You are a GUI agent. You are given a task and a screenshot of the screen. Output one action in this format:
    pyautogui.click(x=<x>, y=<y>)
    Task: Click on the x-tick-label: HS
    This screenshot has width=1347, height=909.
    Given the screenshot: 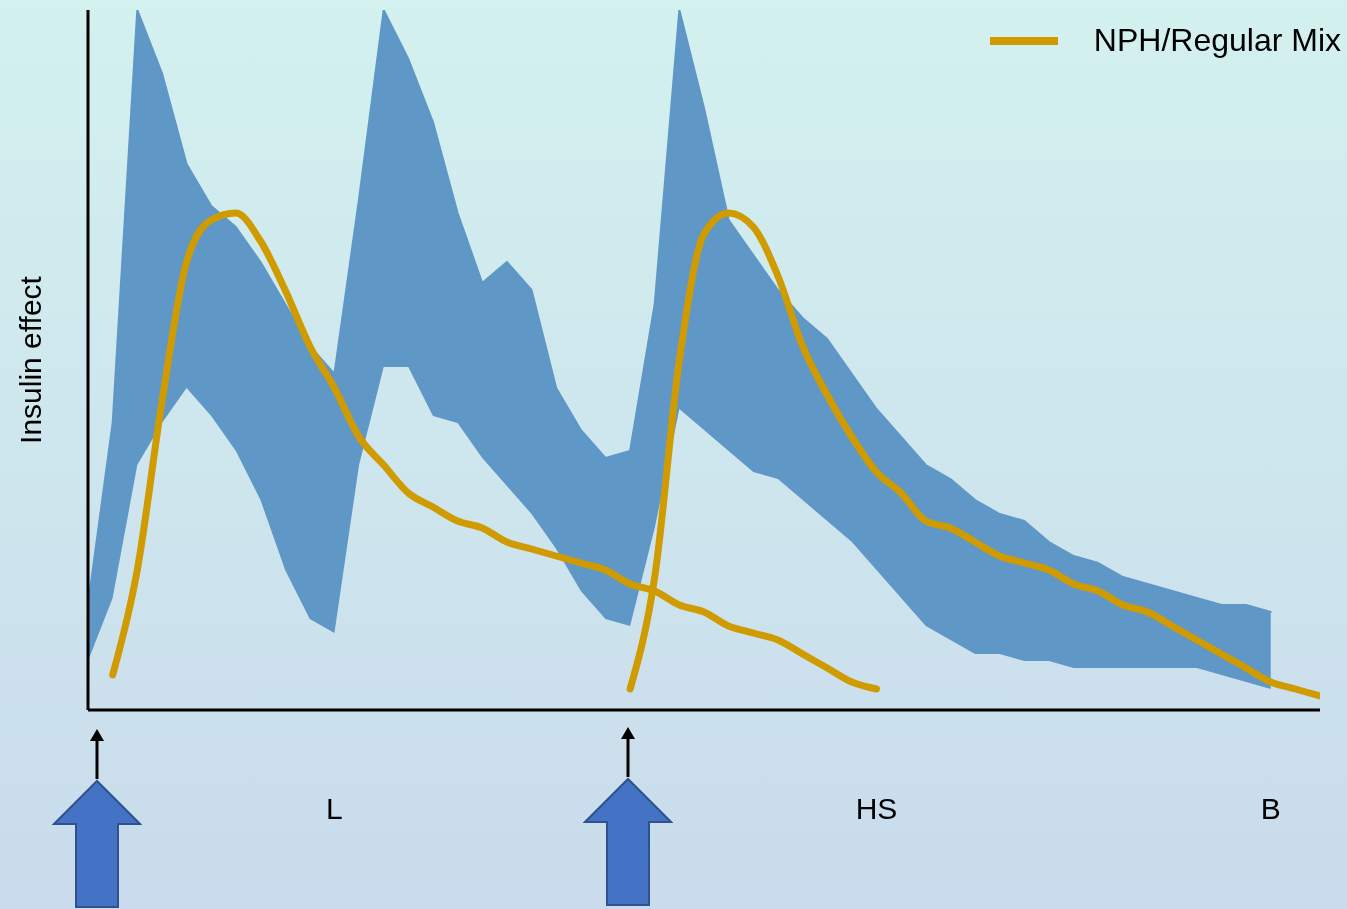 What is the action you would take?
    pyautogui.click(x=876, y=809)
    